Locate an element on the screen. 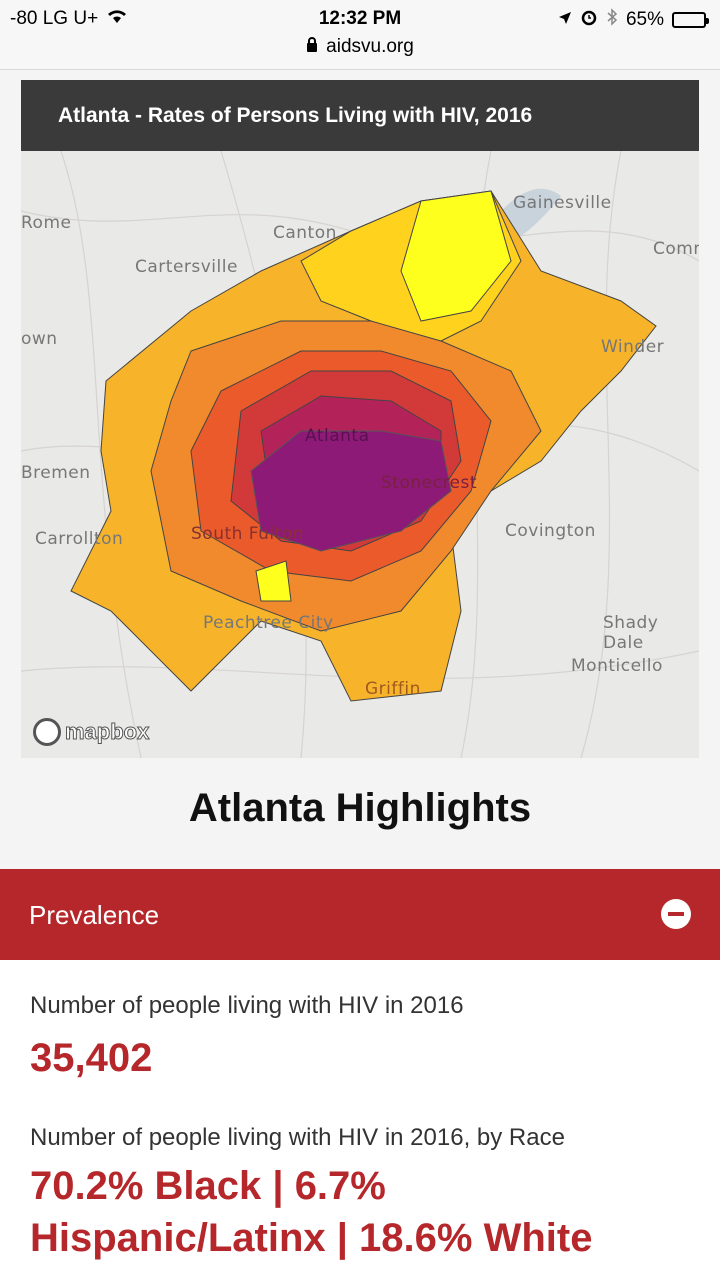 The height and width of the screenshot is (1280, 720). prevalence-accordion-header: Prevalence is located at coordinates (360, 914).